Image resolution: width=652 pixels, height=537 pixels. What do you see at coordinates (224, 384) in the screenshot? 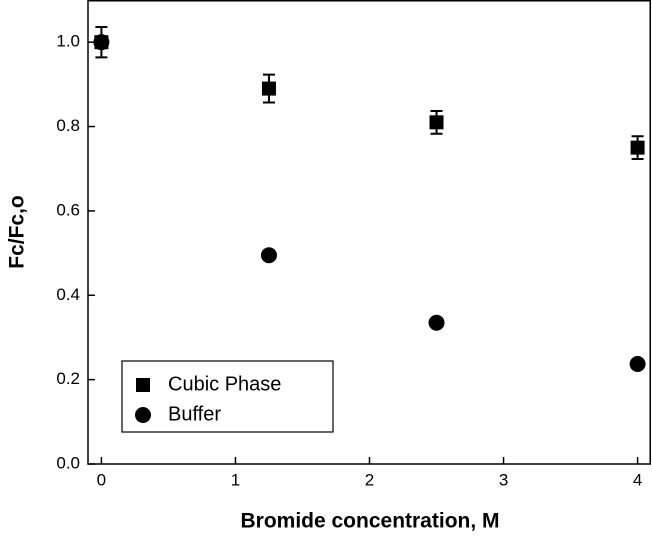
I see `legend-label: Cubic Phase` at bounding box center [224, 384].